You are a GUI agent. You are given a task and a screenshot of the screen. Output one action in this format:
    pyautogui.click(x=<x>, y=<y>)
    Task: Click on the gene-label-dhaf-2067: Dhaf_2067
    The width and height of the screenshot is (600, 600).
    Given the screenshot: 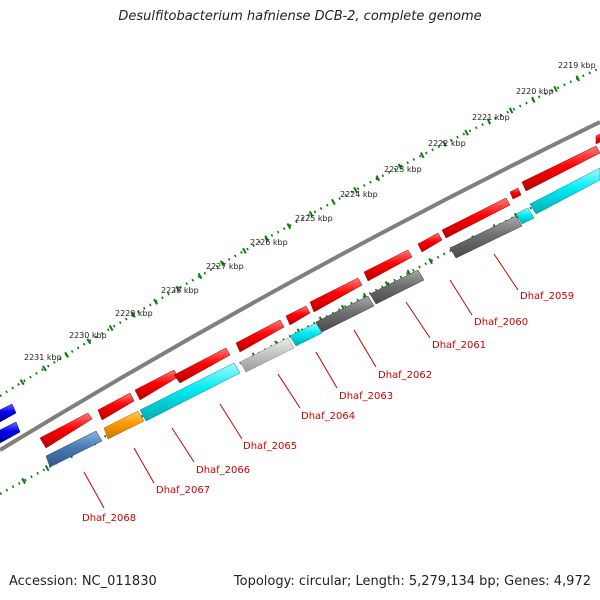 What is the action you would take?
    pyautogui.click(x=183, y=490)
    